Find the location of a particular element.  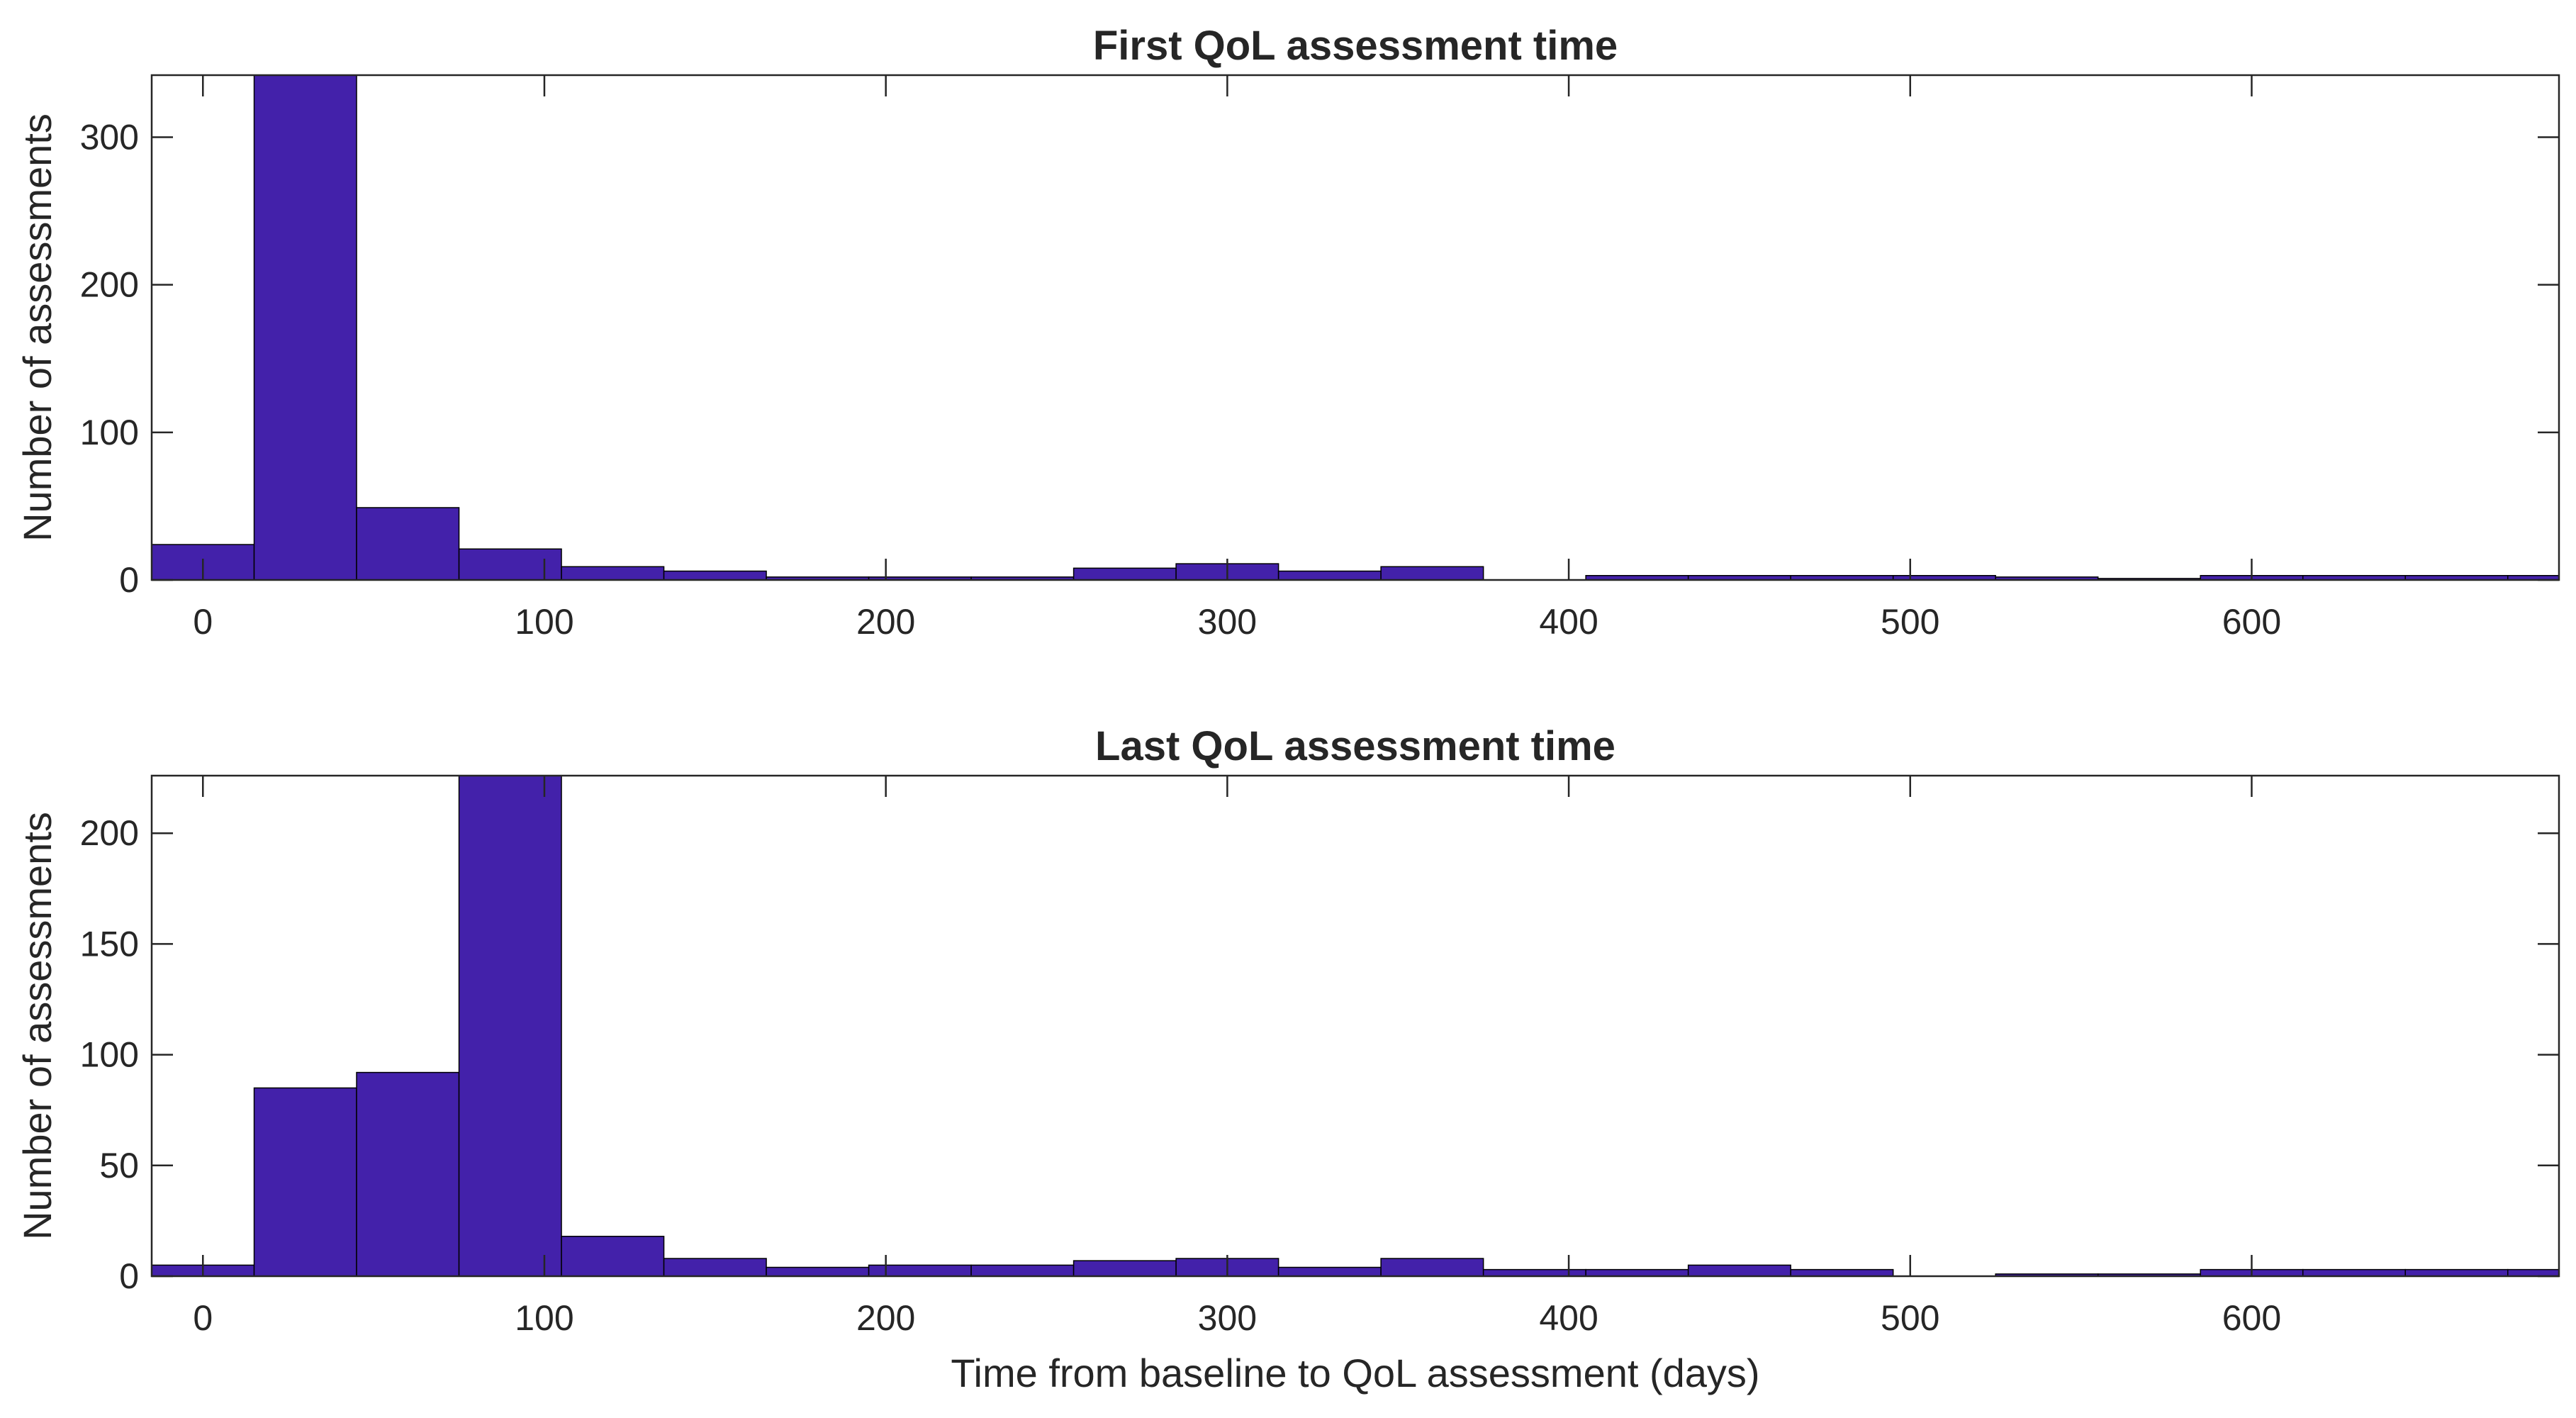

chart1-ytick-label: 300 is located at coordinates (110, 137).